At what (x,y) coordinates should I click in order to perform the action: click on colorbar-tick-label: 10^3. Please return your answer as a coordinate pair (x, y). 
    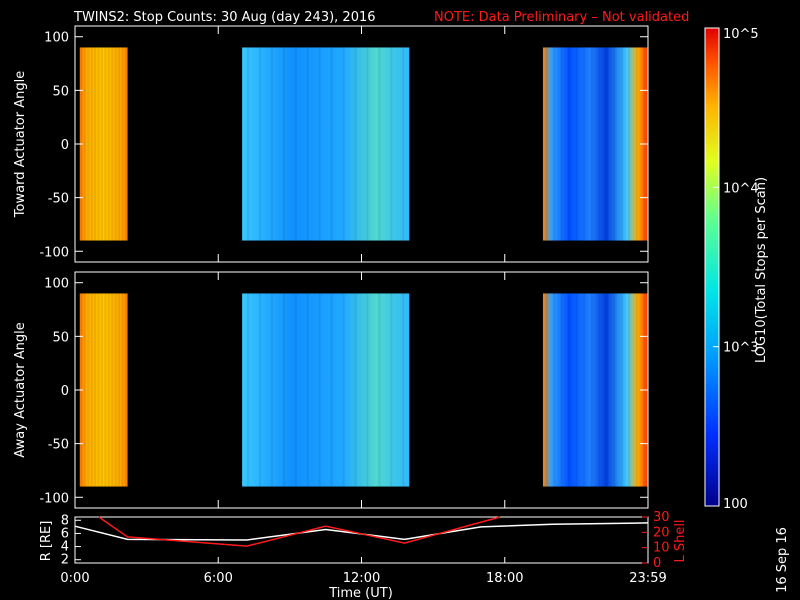
    Looking at the image, I should click on (741, 348).